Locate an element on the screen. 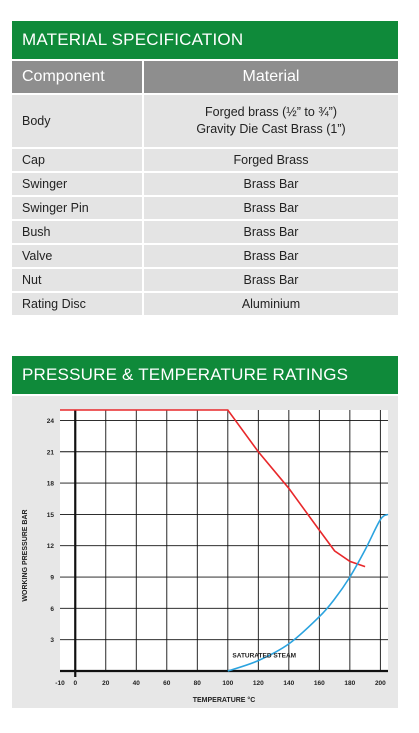 This screenshot has width=419, height=733. component-cell: Nut is located at coordinates (78, 279).